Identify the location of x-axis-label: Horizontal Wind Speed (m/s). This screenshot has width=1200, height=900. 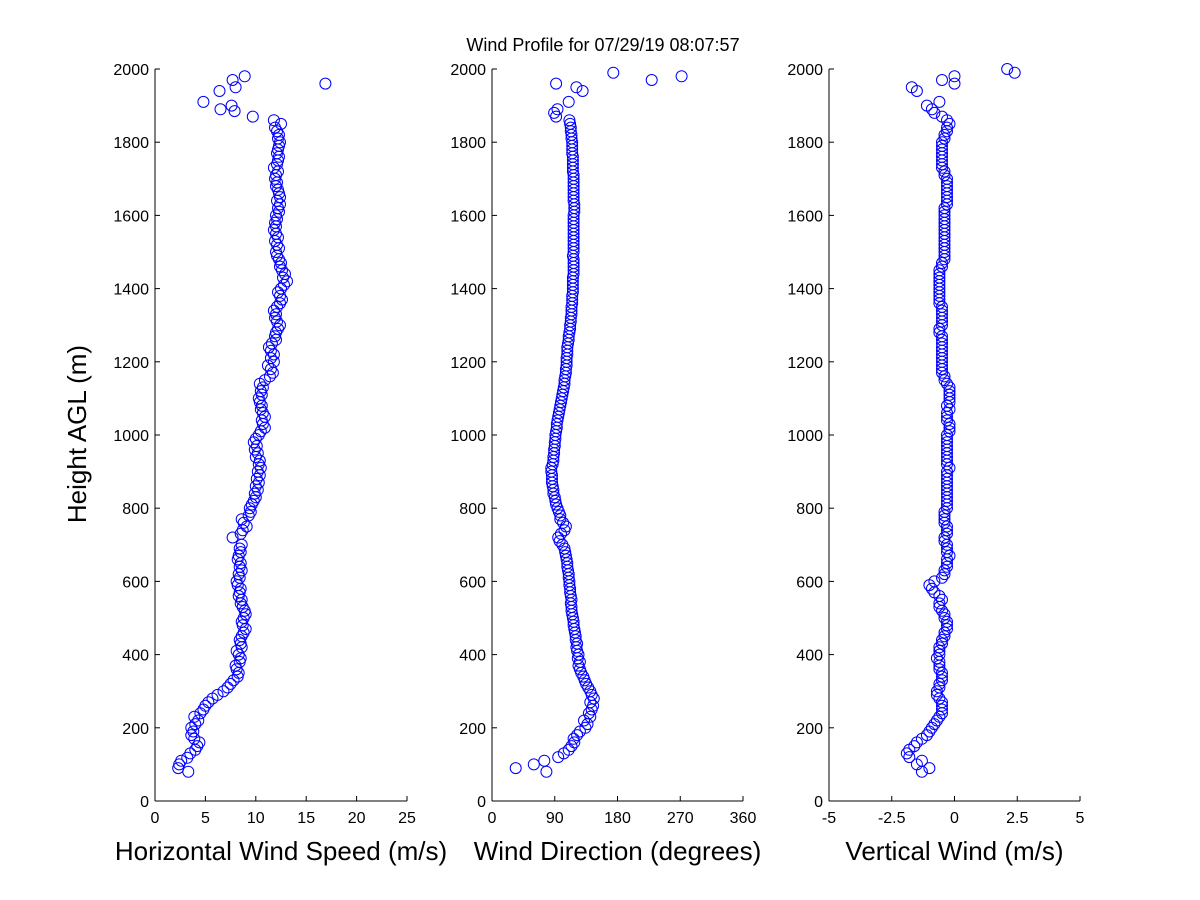
(281, 851).